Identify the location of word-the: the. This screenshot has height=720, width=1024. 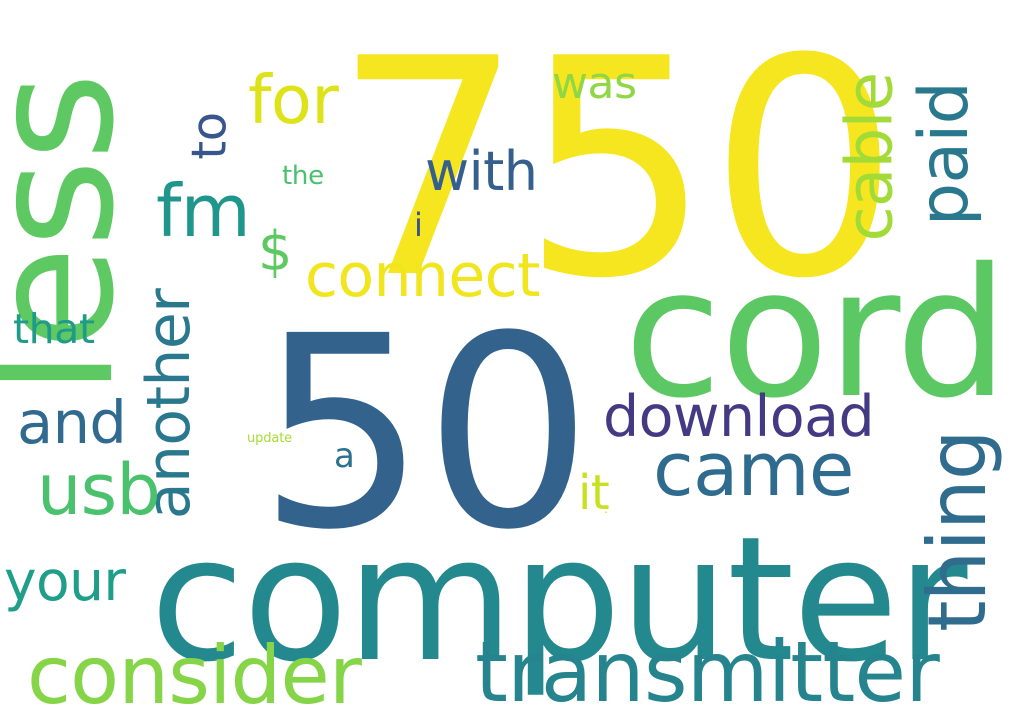
(303, 176).